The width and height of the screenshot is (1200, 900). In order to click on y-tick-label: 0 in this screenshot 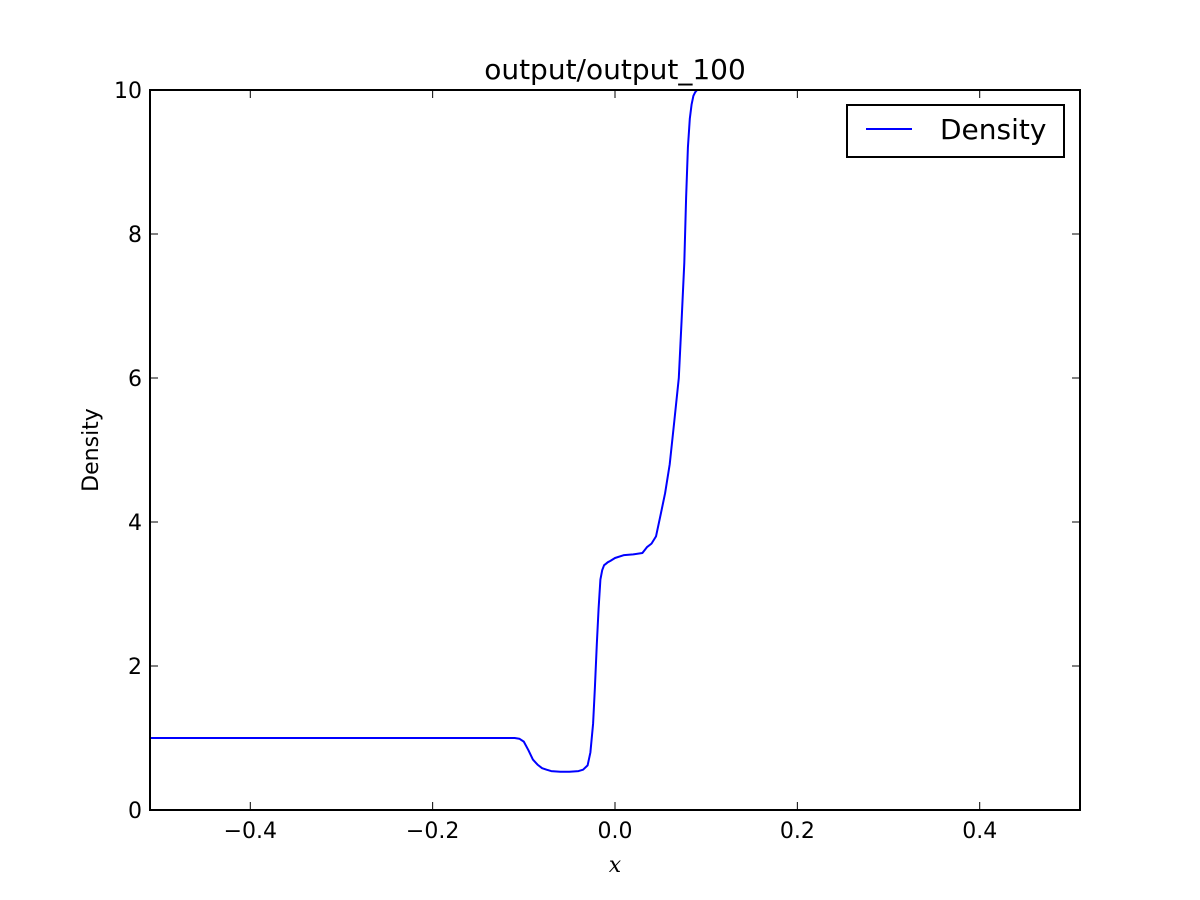, I will do `click(135, 811)`.